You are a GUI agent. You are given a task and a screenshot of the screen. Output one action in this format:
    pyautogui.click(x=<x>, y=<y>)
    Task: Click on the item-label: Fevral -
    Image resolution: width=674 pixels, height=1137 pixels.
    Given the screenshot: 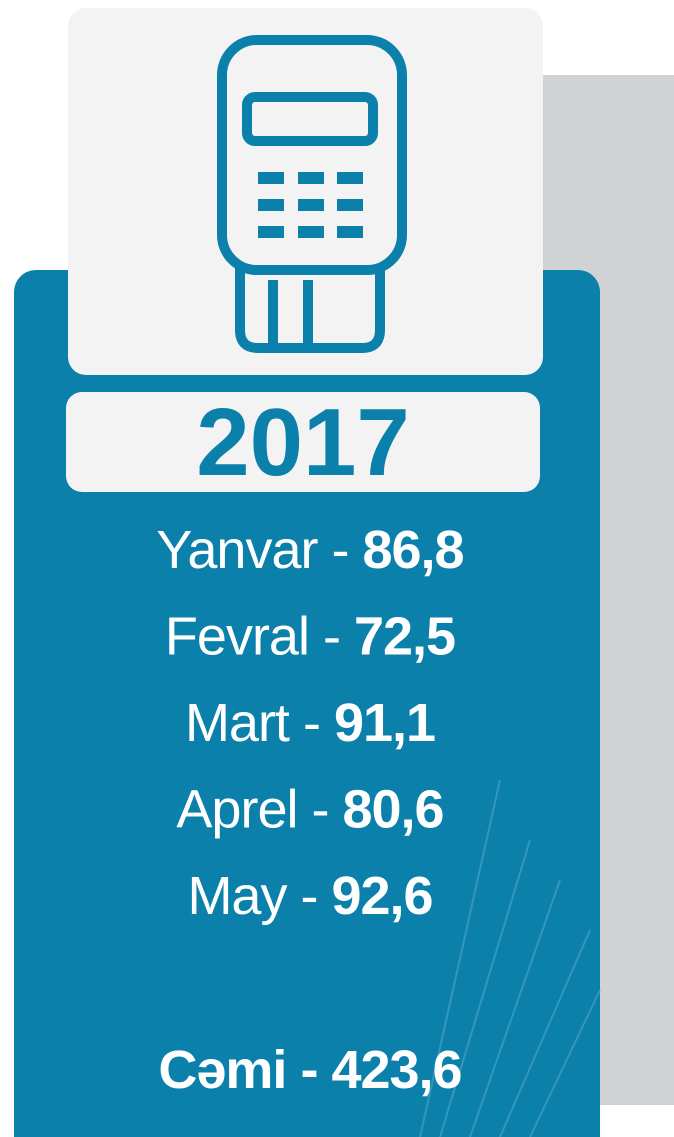 What is the action you would take?
    pyautogui.click(x=252, y=637)
    